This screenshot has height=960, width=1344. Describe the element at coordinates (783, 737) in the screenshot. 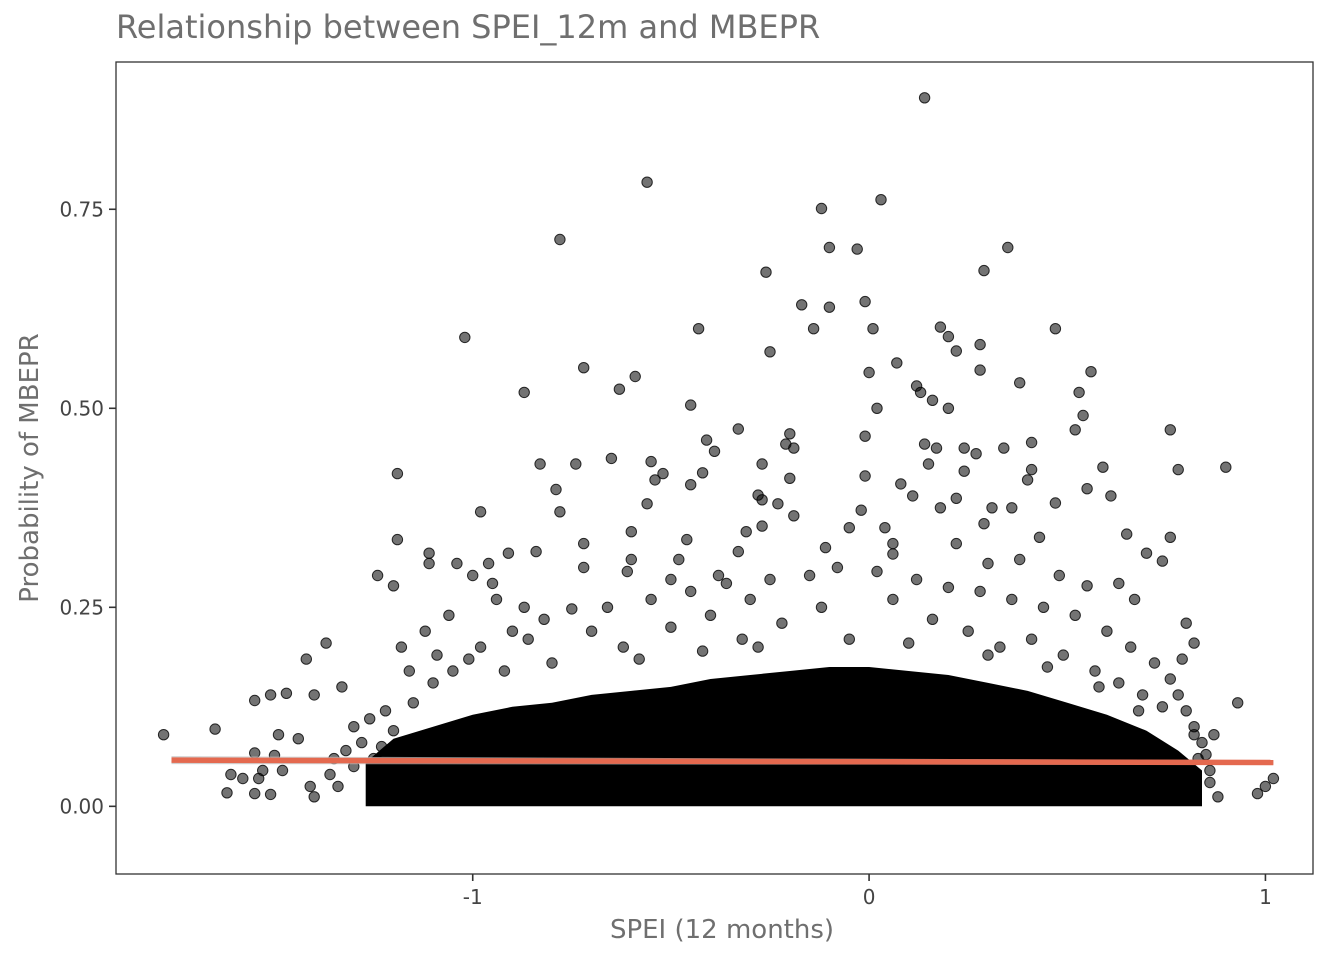

I see `dense-point-cloud` at that location.